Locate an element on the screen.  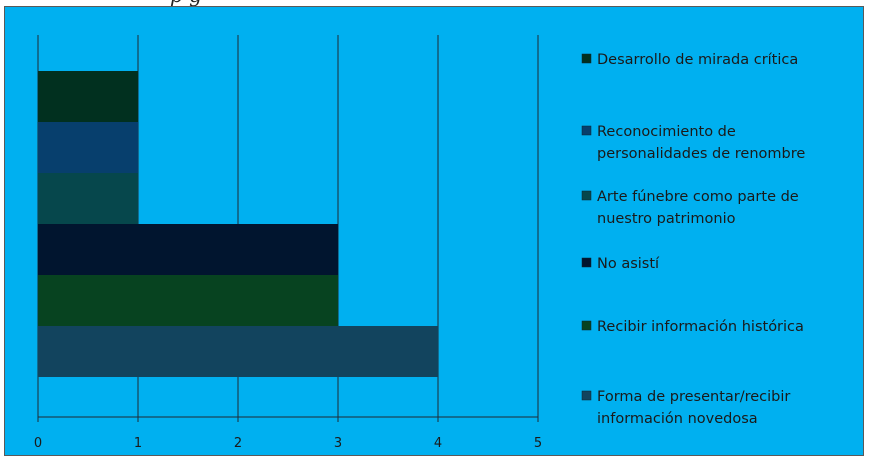
x-tick-label-5: 5 is located at coordinates (538, 443).